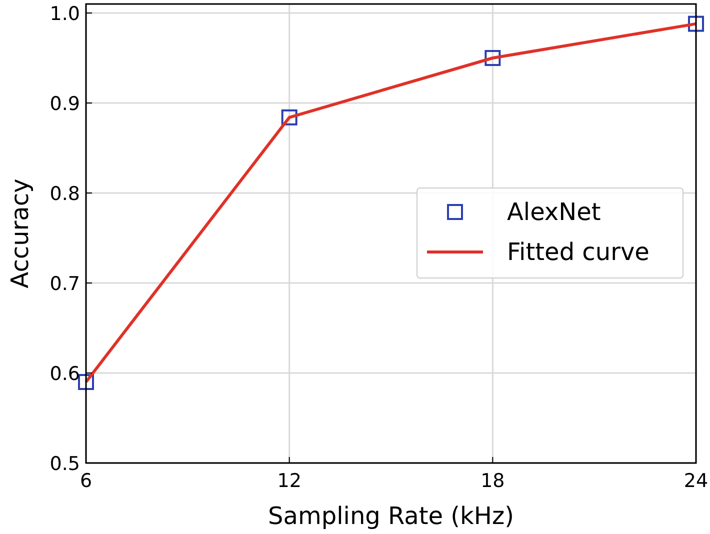 The height and width of the screenshot is (534, 710). What do you see at coordinates (65, 14) in the screenshot?
I see `y-tick-label: 1.0` at bounding box center [65, 14].